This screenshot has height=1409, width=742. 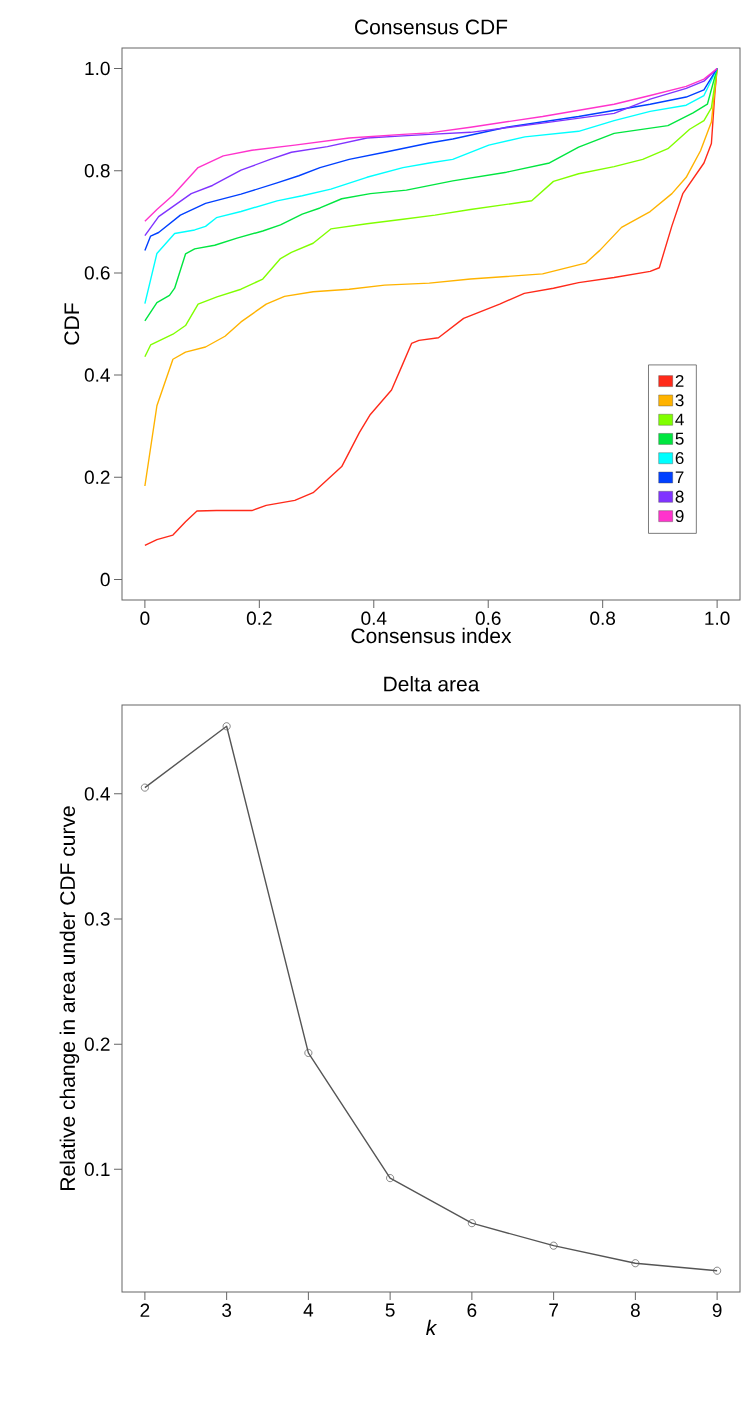 What do you see at coordinates (679, 516) in the screenshot?
I see `legend-label: 9` at bounding box center [679, 516].